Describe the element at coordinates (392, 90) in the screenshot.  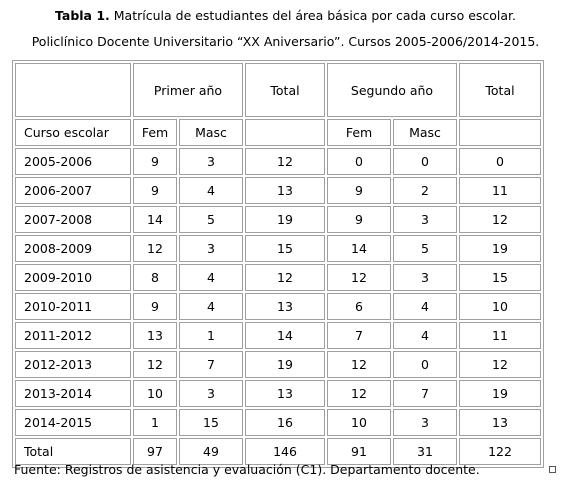
I see `header-segundo-anio: Segundo año` at that location.